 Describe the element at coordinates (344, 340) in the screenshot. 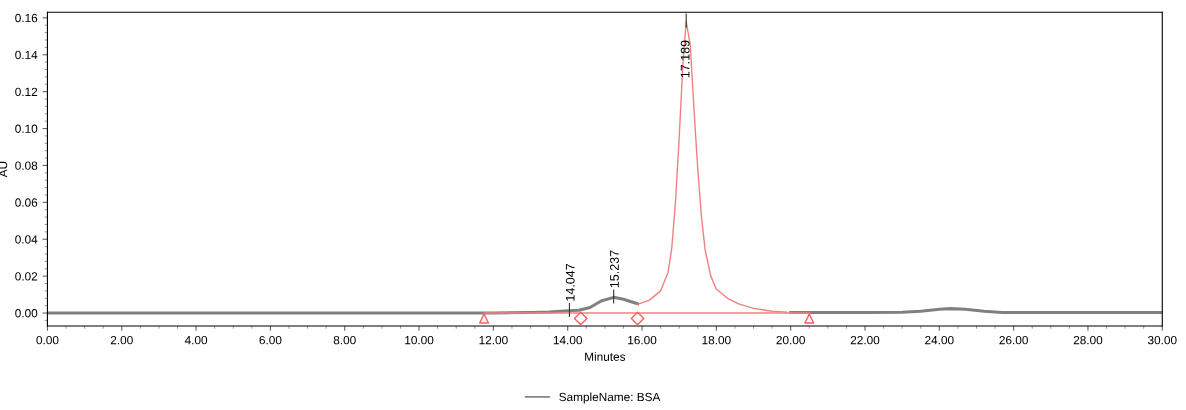

I see `x-tick-label: 8.00` at that location.